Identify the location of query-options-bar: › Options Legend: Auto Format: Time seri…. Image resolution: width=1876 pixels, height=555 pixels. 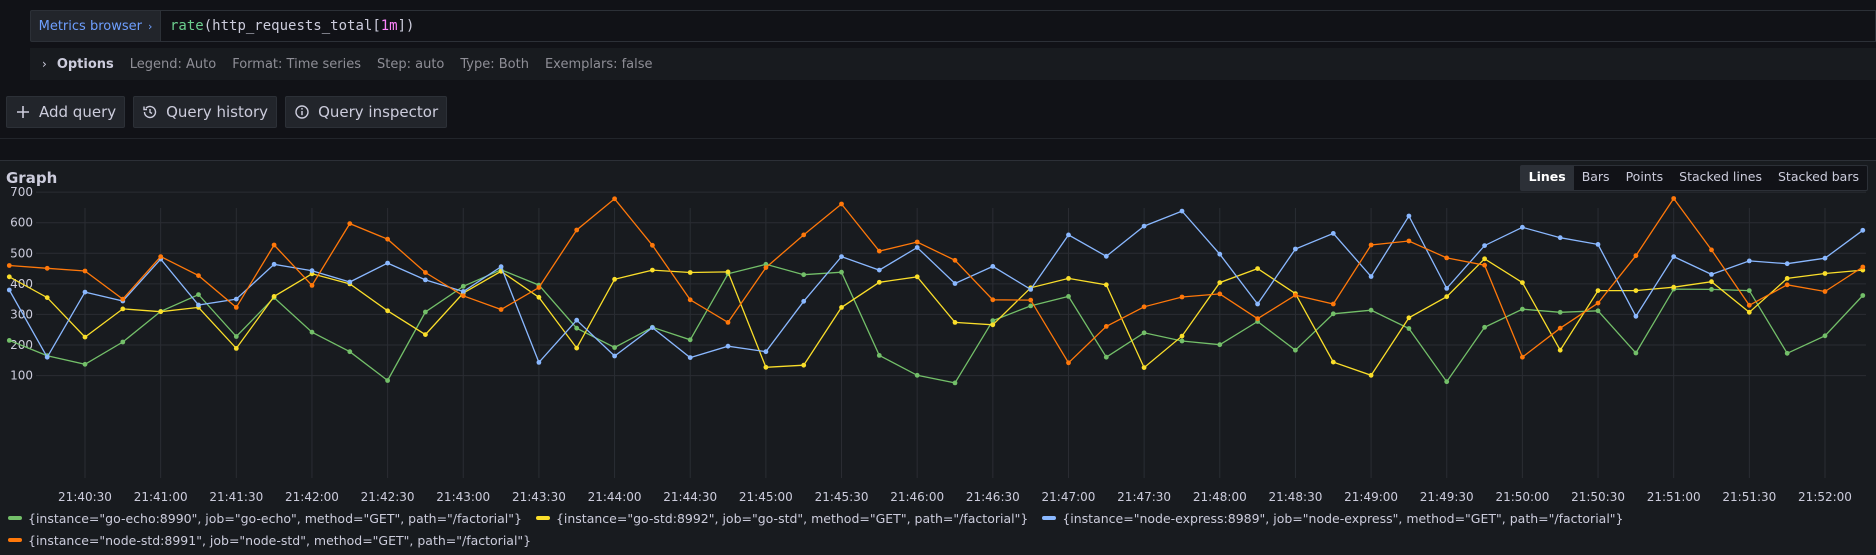
(953, 64).